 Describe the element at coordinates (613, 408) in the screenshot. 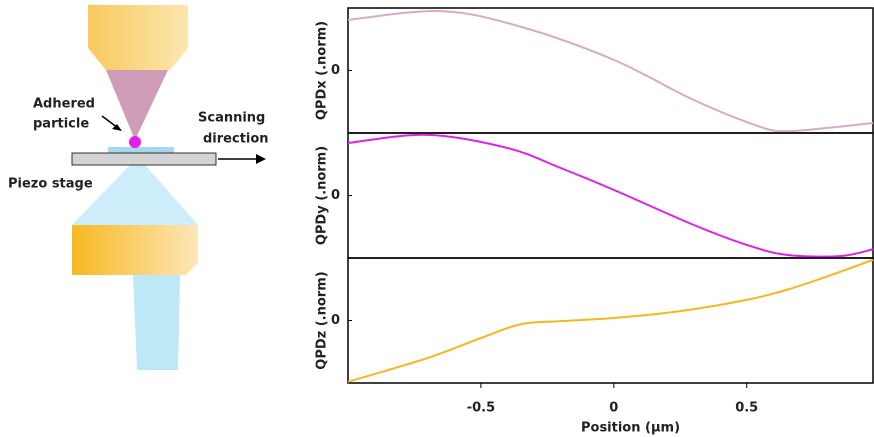

I see `x-tick-label: 0` at that location.